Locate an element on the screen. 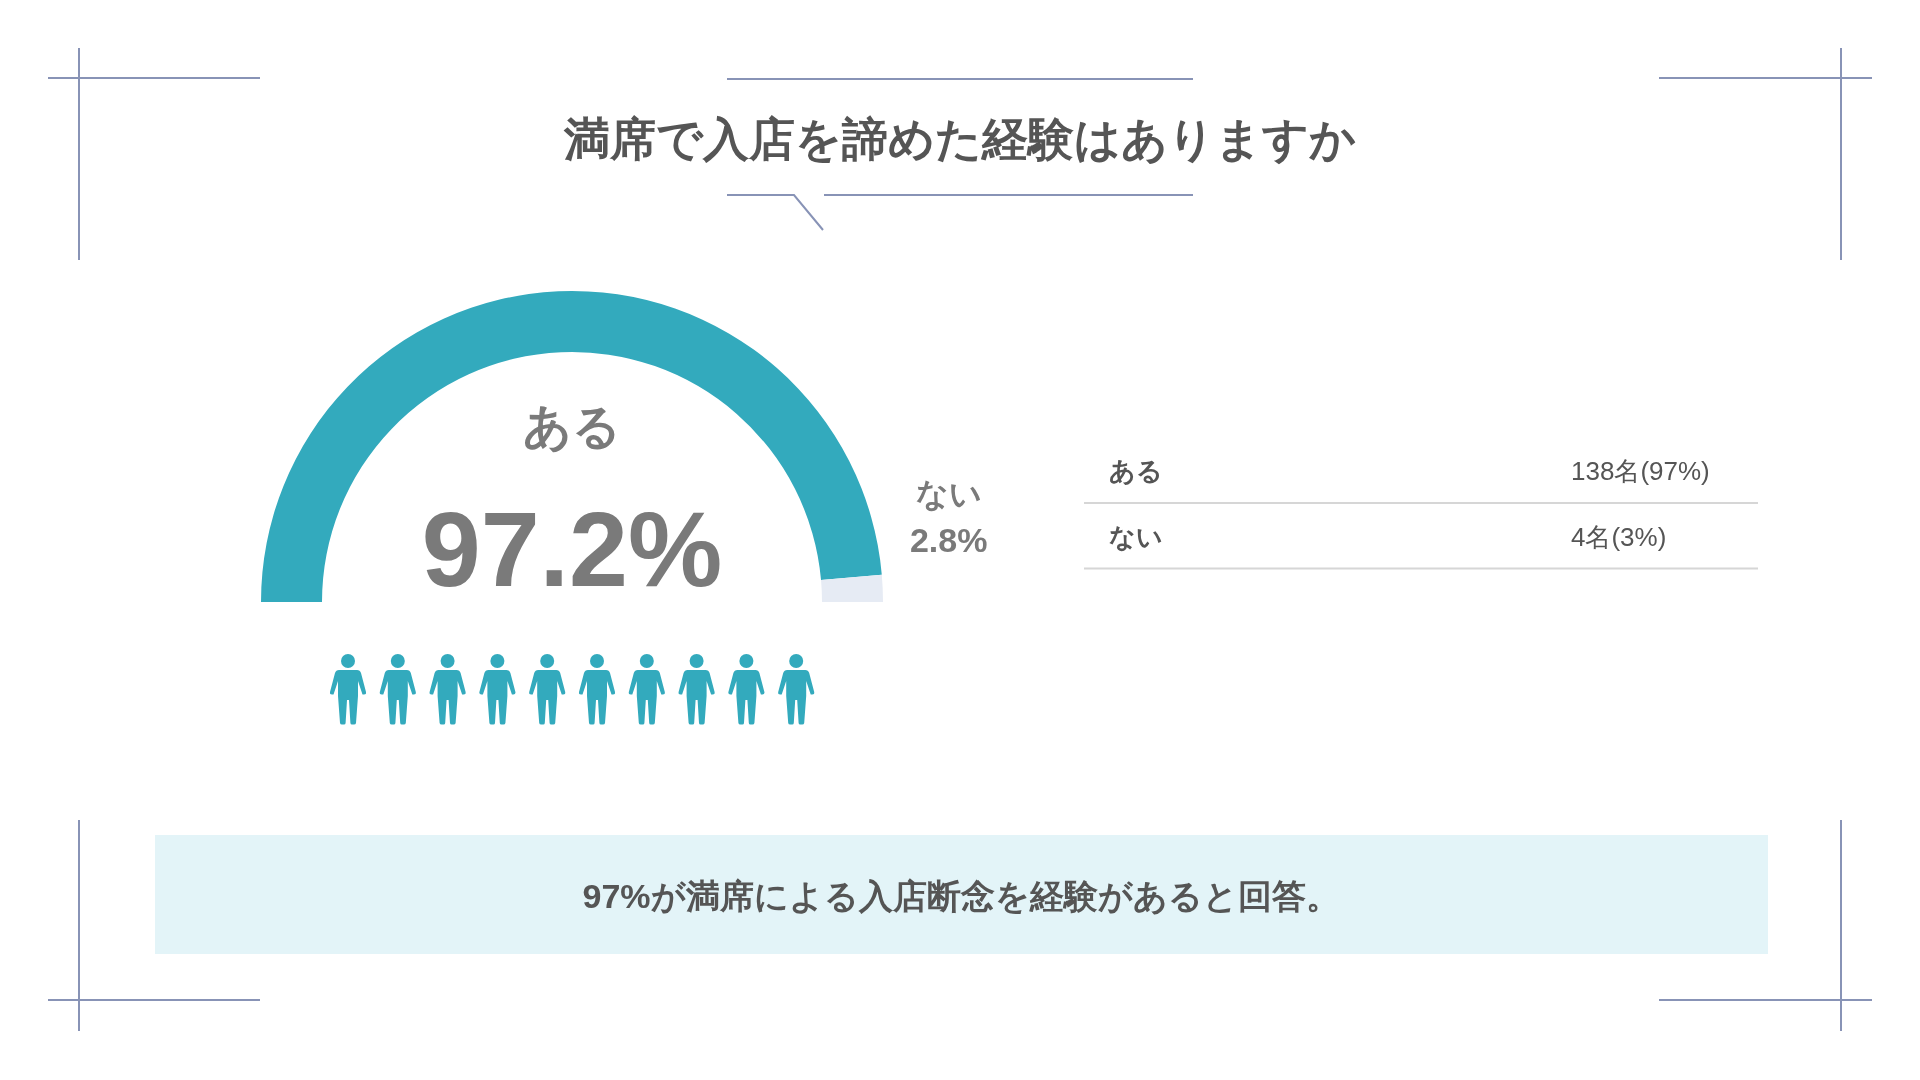 The image size is (1920, 1080). category-label: ない is located at coordinates (1136, 537).